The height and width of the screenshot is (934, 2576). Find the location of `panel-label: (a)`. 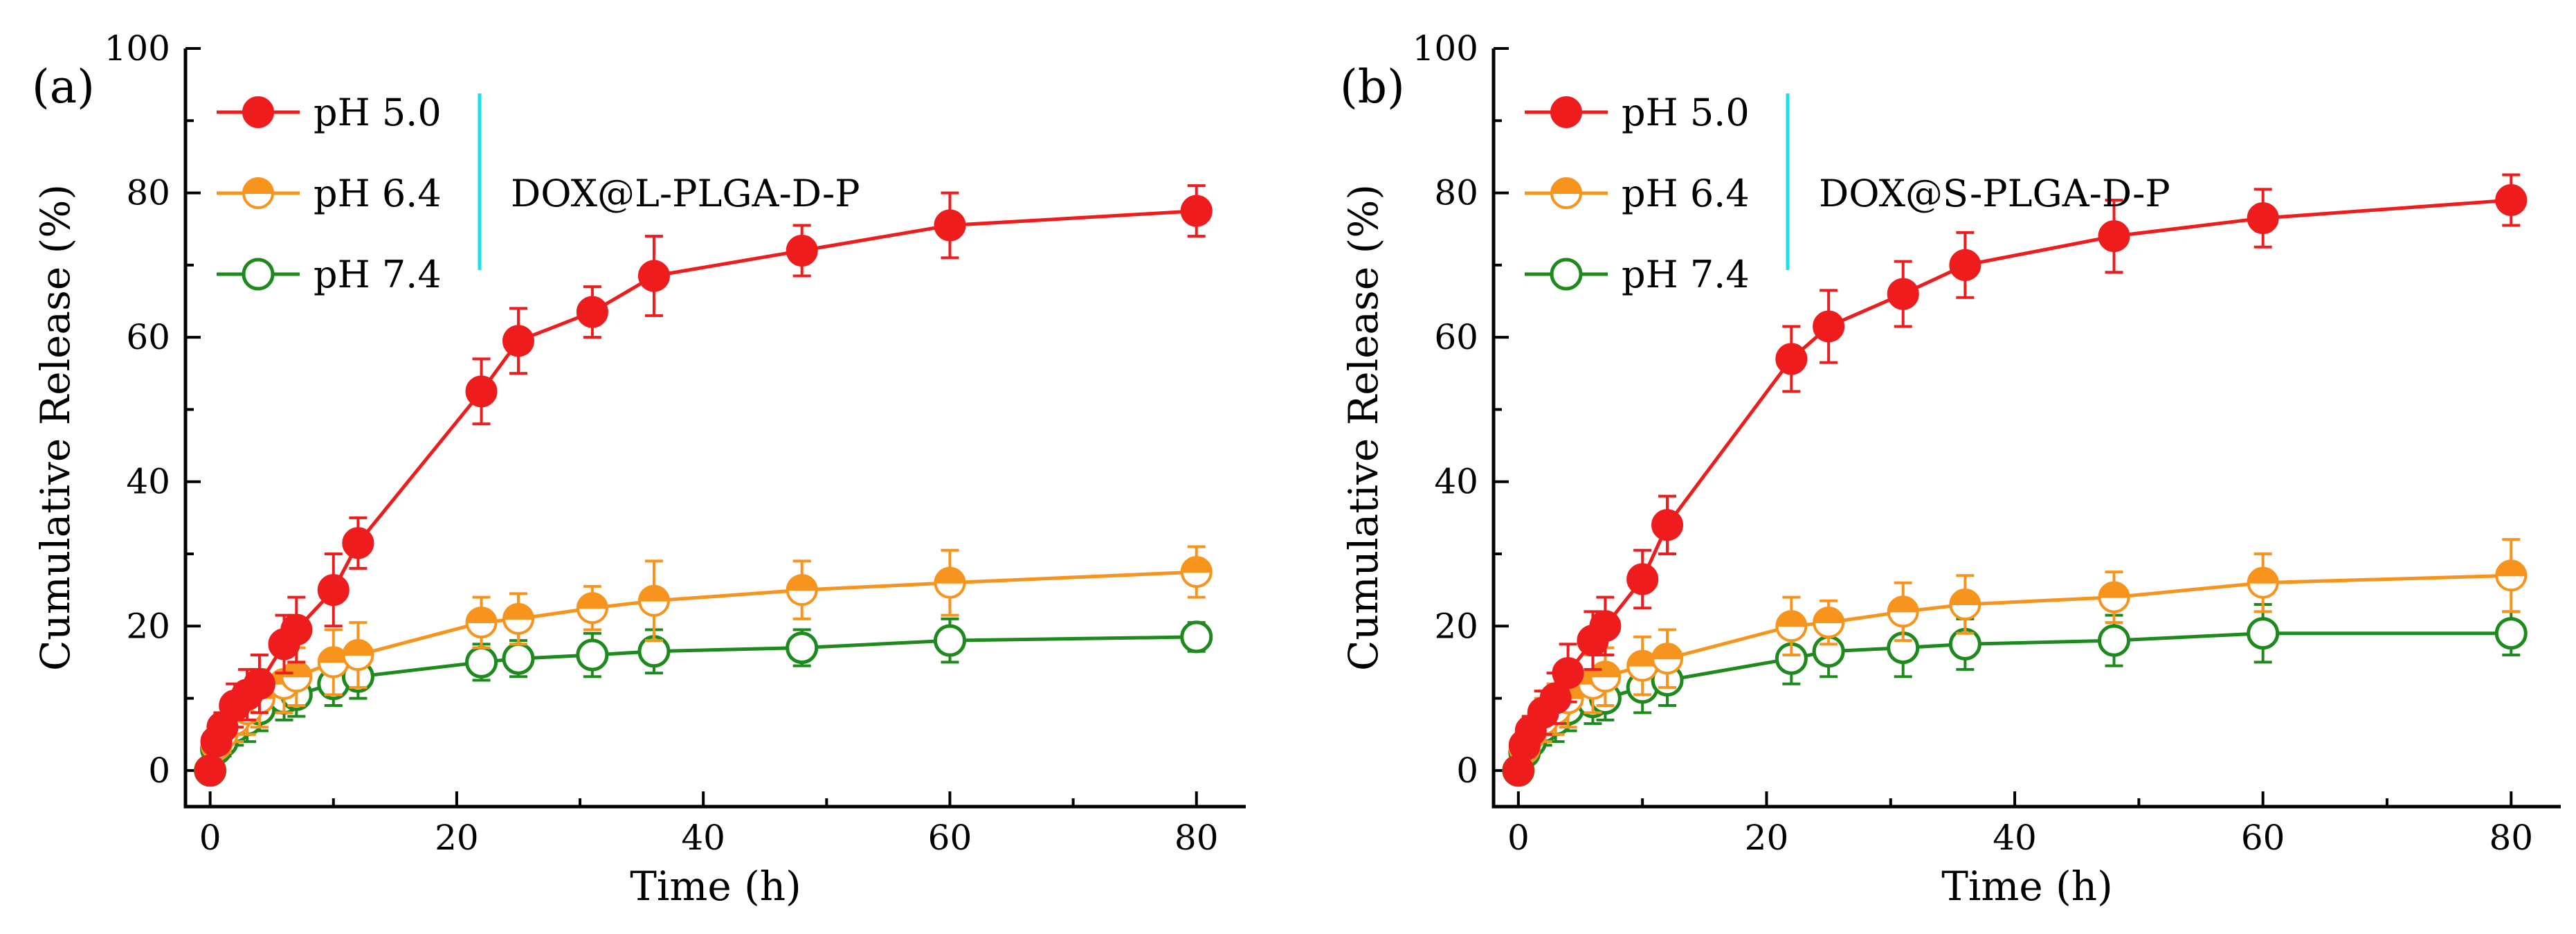

panel-label: (a) is located at coordinates (63, 87).